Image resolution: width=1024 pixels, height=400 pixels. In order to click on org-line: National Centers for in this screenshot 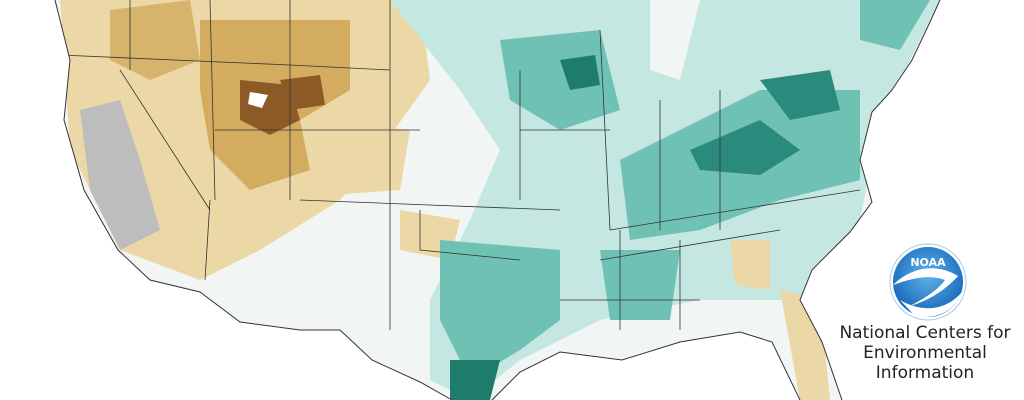, I will do `click(924, 333)`.